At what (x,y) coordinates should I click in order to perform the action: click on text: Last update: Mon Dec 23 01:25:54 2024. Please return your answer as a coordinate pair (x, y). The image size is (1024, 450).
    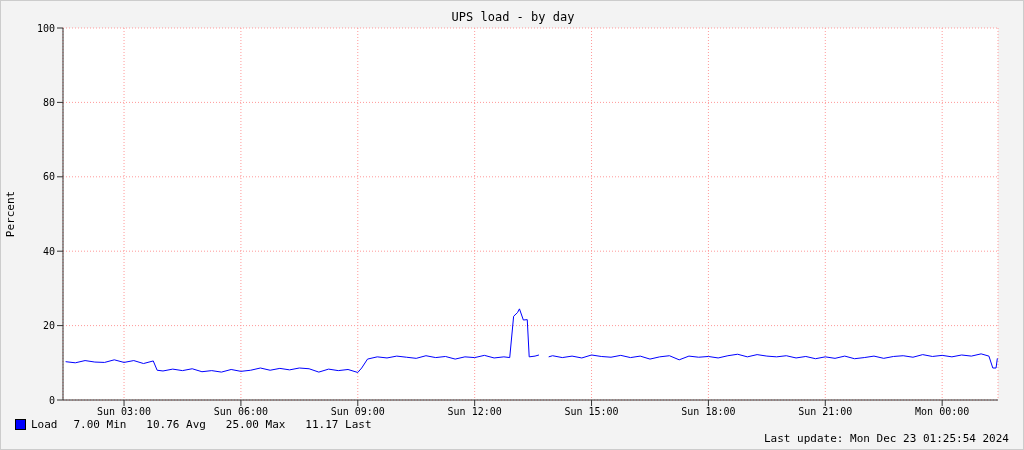
    Looking at the image, I should click on (886, 438).